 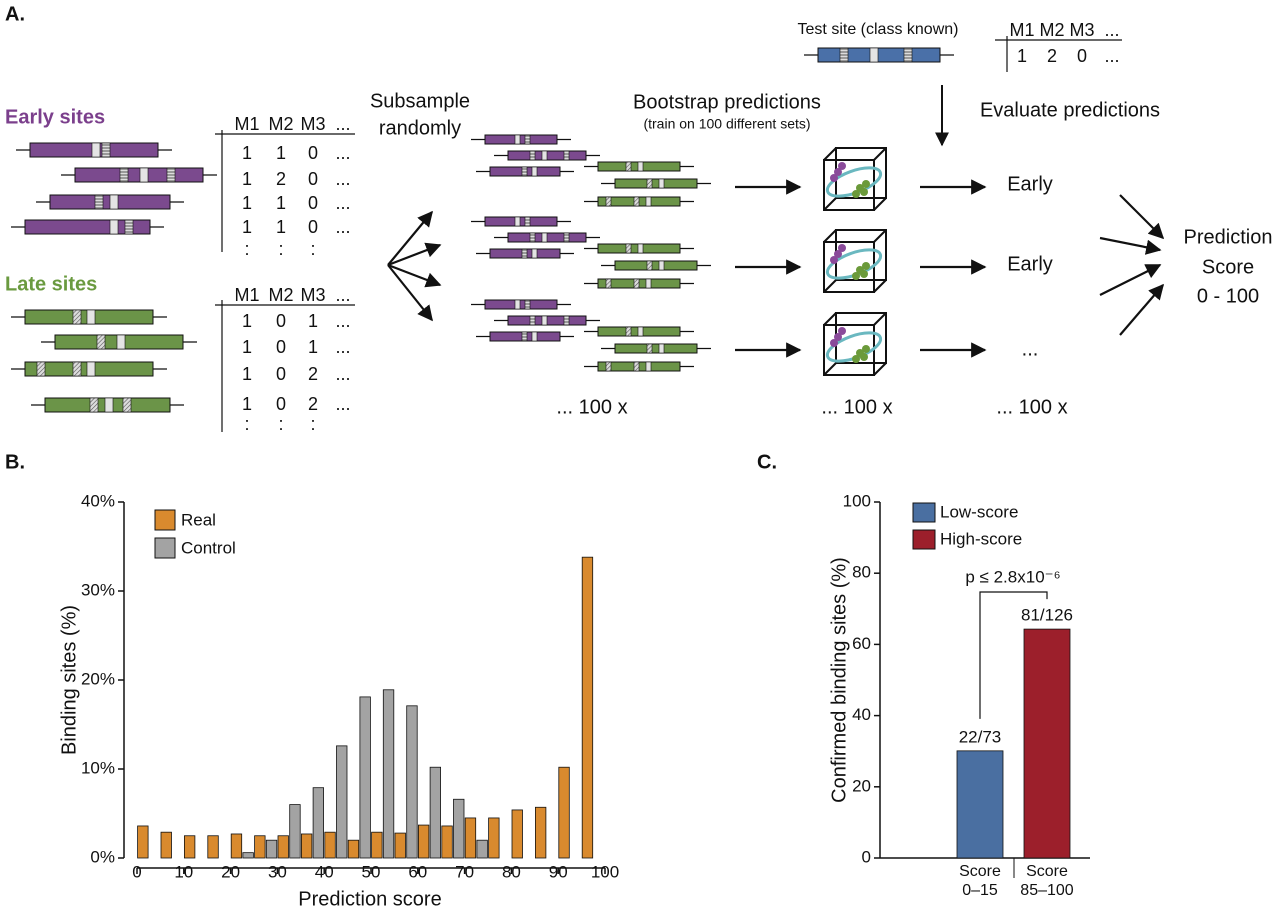 I want to click on y-tick-label: 20, so click(x=861, y=785).